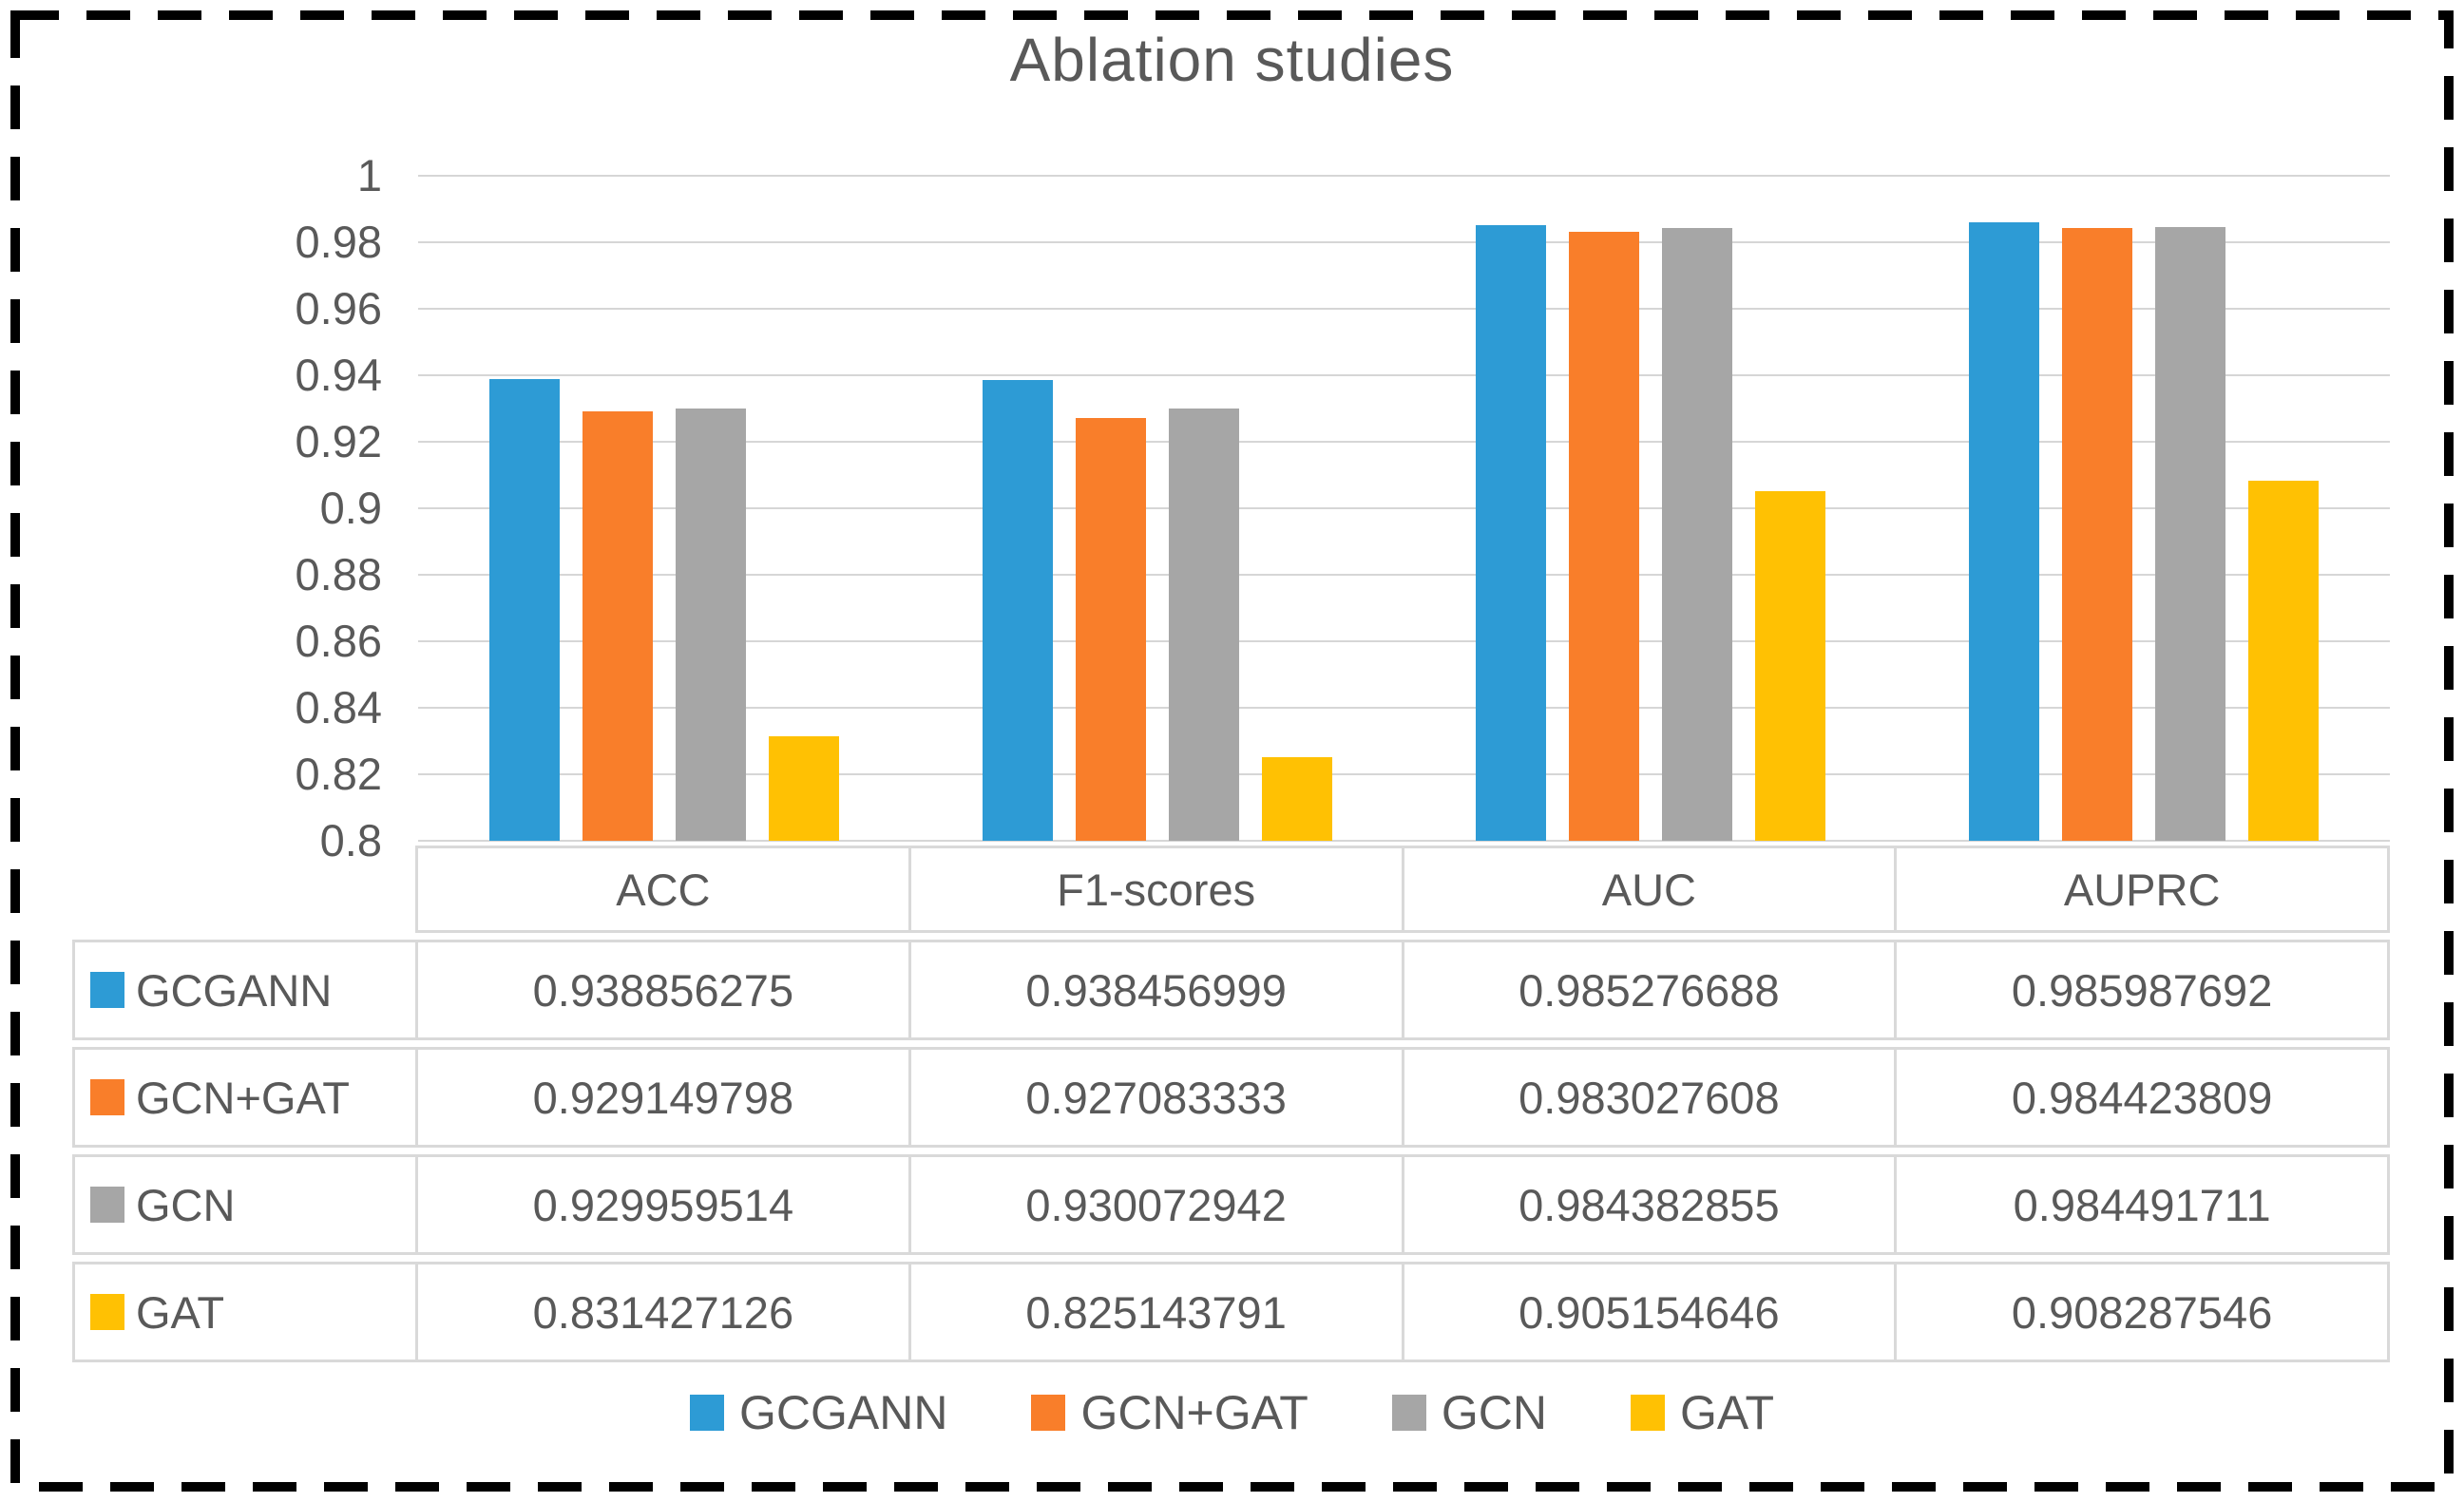 The image size is (2464, 1502). I want to click on column-header-auprc: AUPRC, so click(2142, 890).